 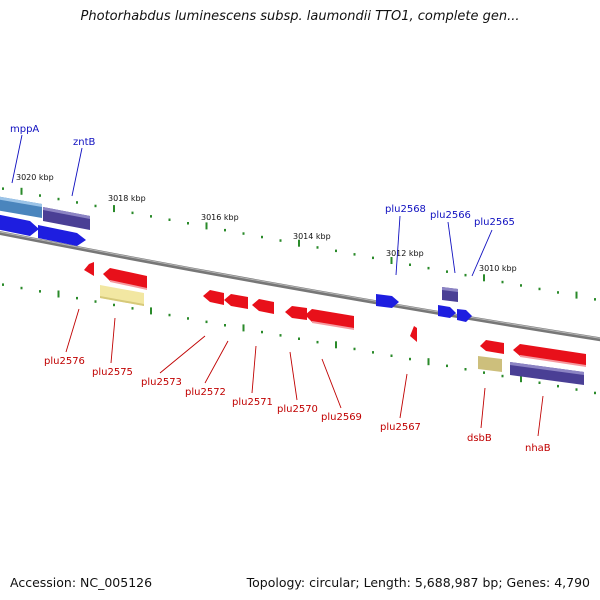 What do you see at coordinates (405, 209) in the screenshot?
I see `gene-label-plu2568: plu2568` at bounding box center [405, 209].